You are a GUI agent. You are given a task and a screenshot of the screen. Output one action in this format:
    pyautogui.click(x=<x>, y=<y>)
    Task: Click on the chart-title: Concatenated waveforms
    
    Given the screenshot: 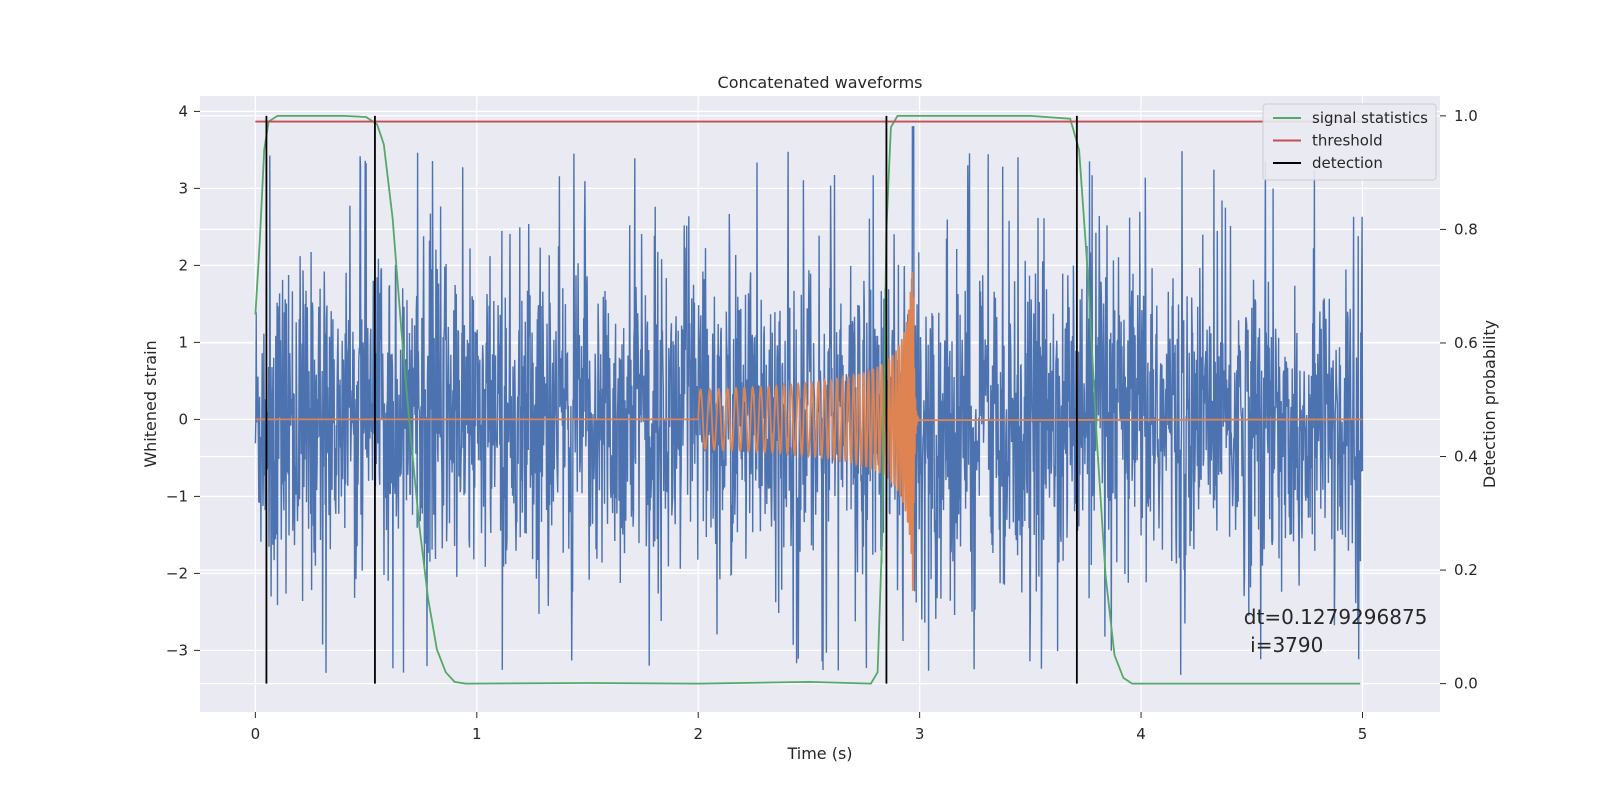 What is the action you would take?
    pyautogui.click(x=820, y=82)
    